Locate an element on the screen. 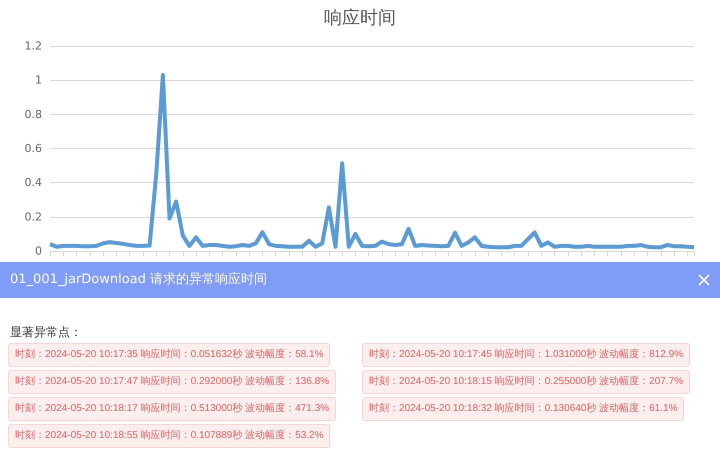 The height and width of the screenshot is (469, 720). text: 时刻：2024-05-20 10:18:32 响应时间：0.130640秒 波动幅度：61.1% is located at coordinates (523, 409).